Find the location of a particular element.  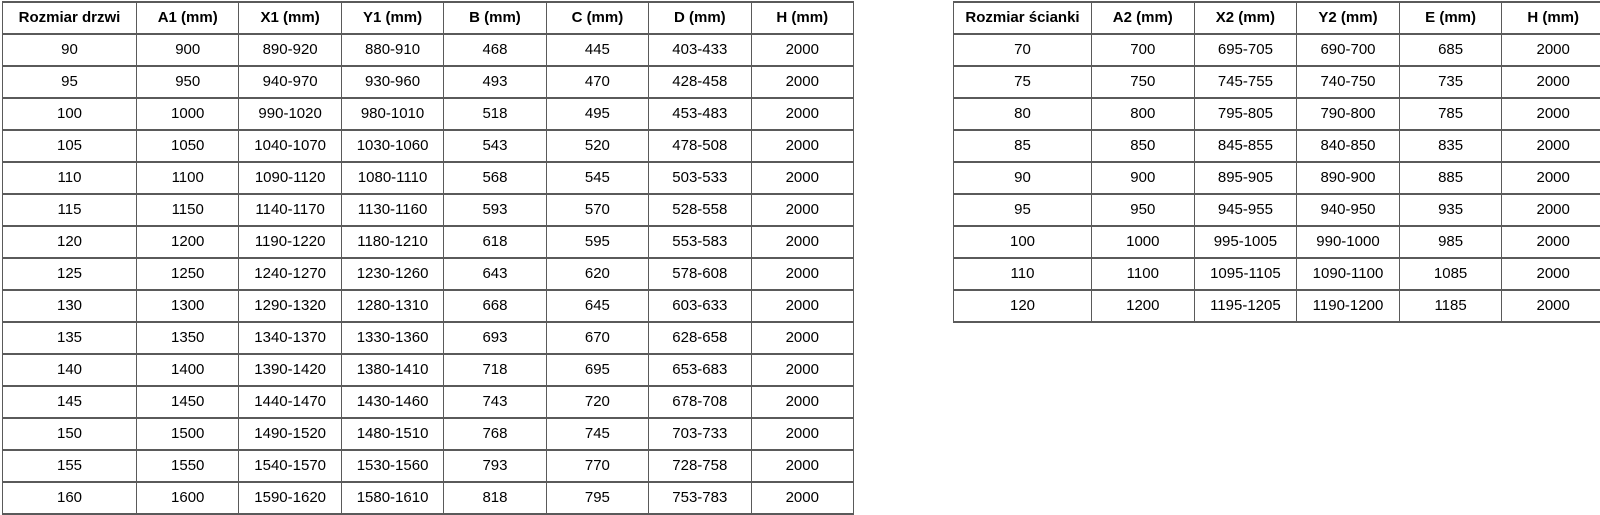

table-cell: 845-855 is located at coordinates (1245, 146).